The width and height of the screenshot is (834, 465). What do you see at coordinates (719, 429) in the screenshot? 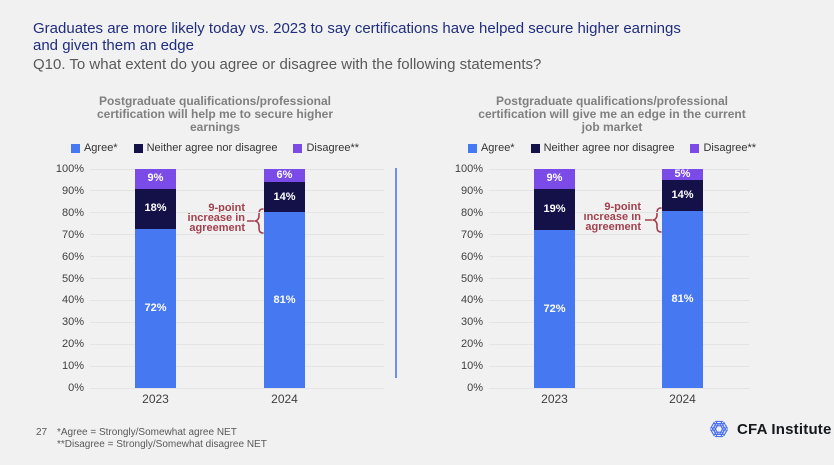
I see `cfa-logo-icon` at bounding box center [719, 429].